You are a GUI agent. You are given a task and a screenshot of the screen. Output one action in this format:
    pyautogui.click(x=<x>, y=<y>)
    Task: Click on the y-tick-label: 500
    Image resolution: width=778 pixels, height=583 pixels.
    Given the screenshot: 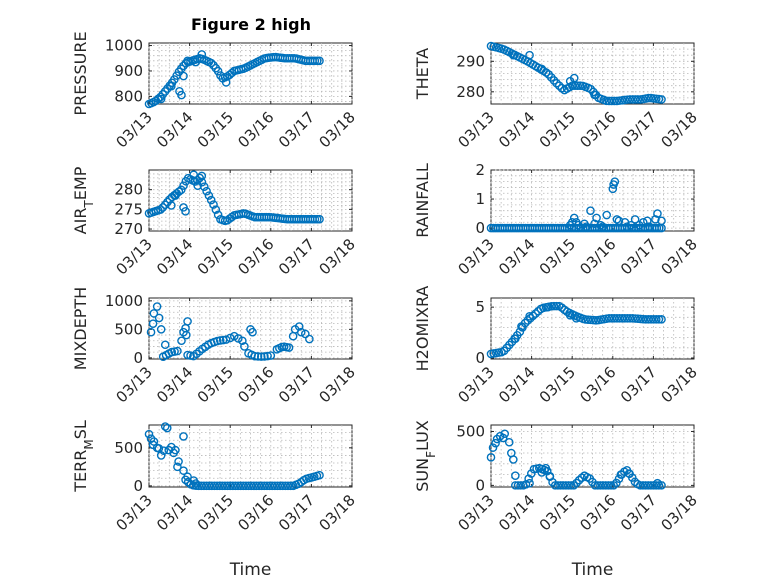 What is the action you would take?
    pyautogui.click(x=470, y=431)
    